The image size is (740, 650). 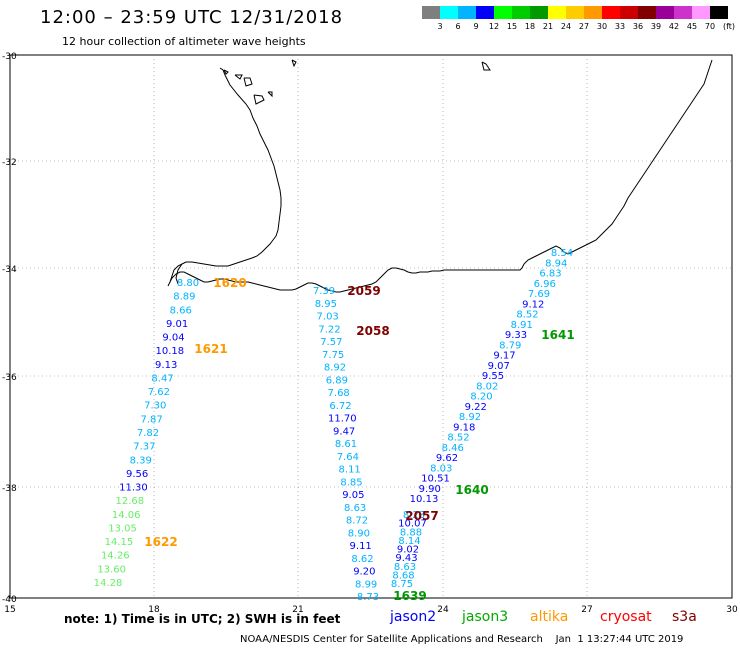 What do you see at coordinates (411, 532) in the screenshot?
I see `swh-value: 8.88` at bounding box center [411, 532].